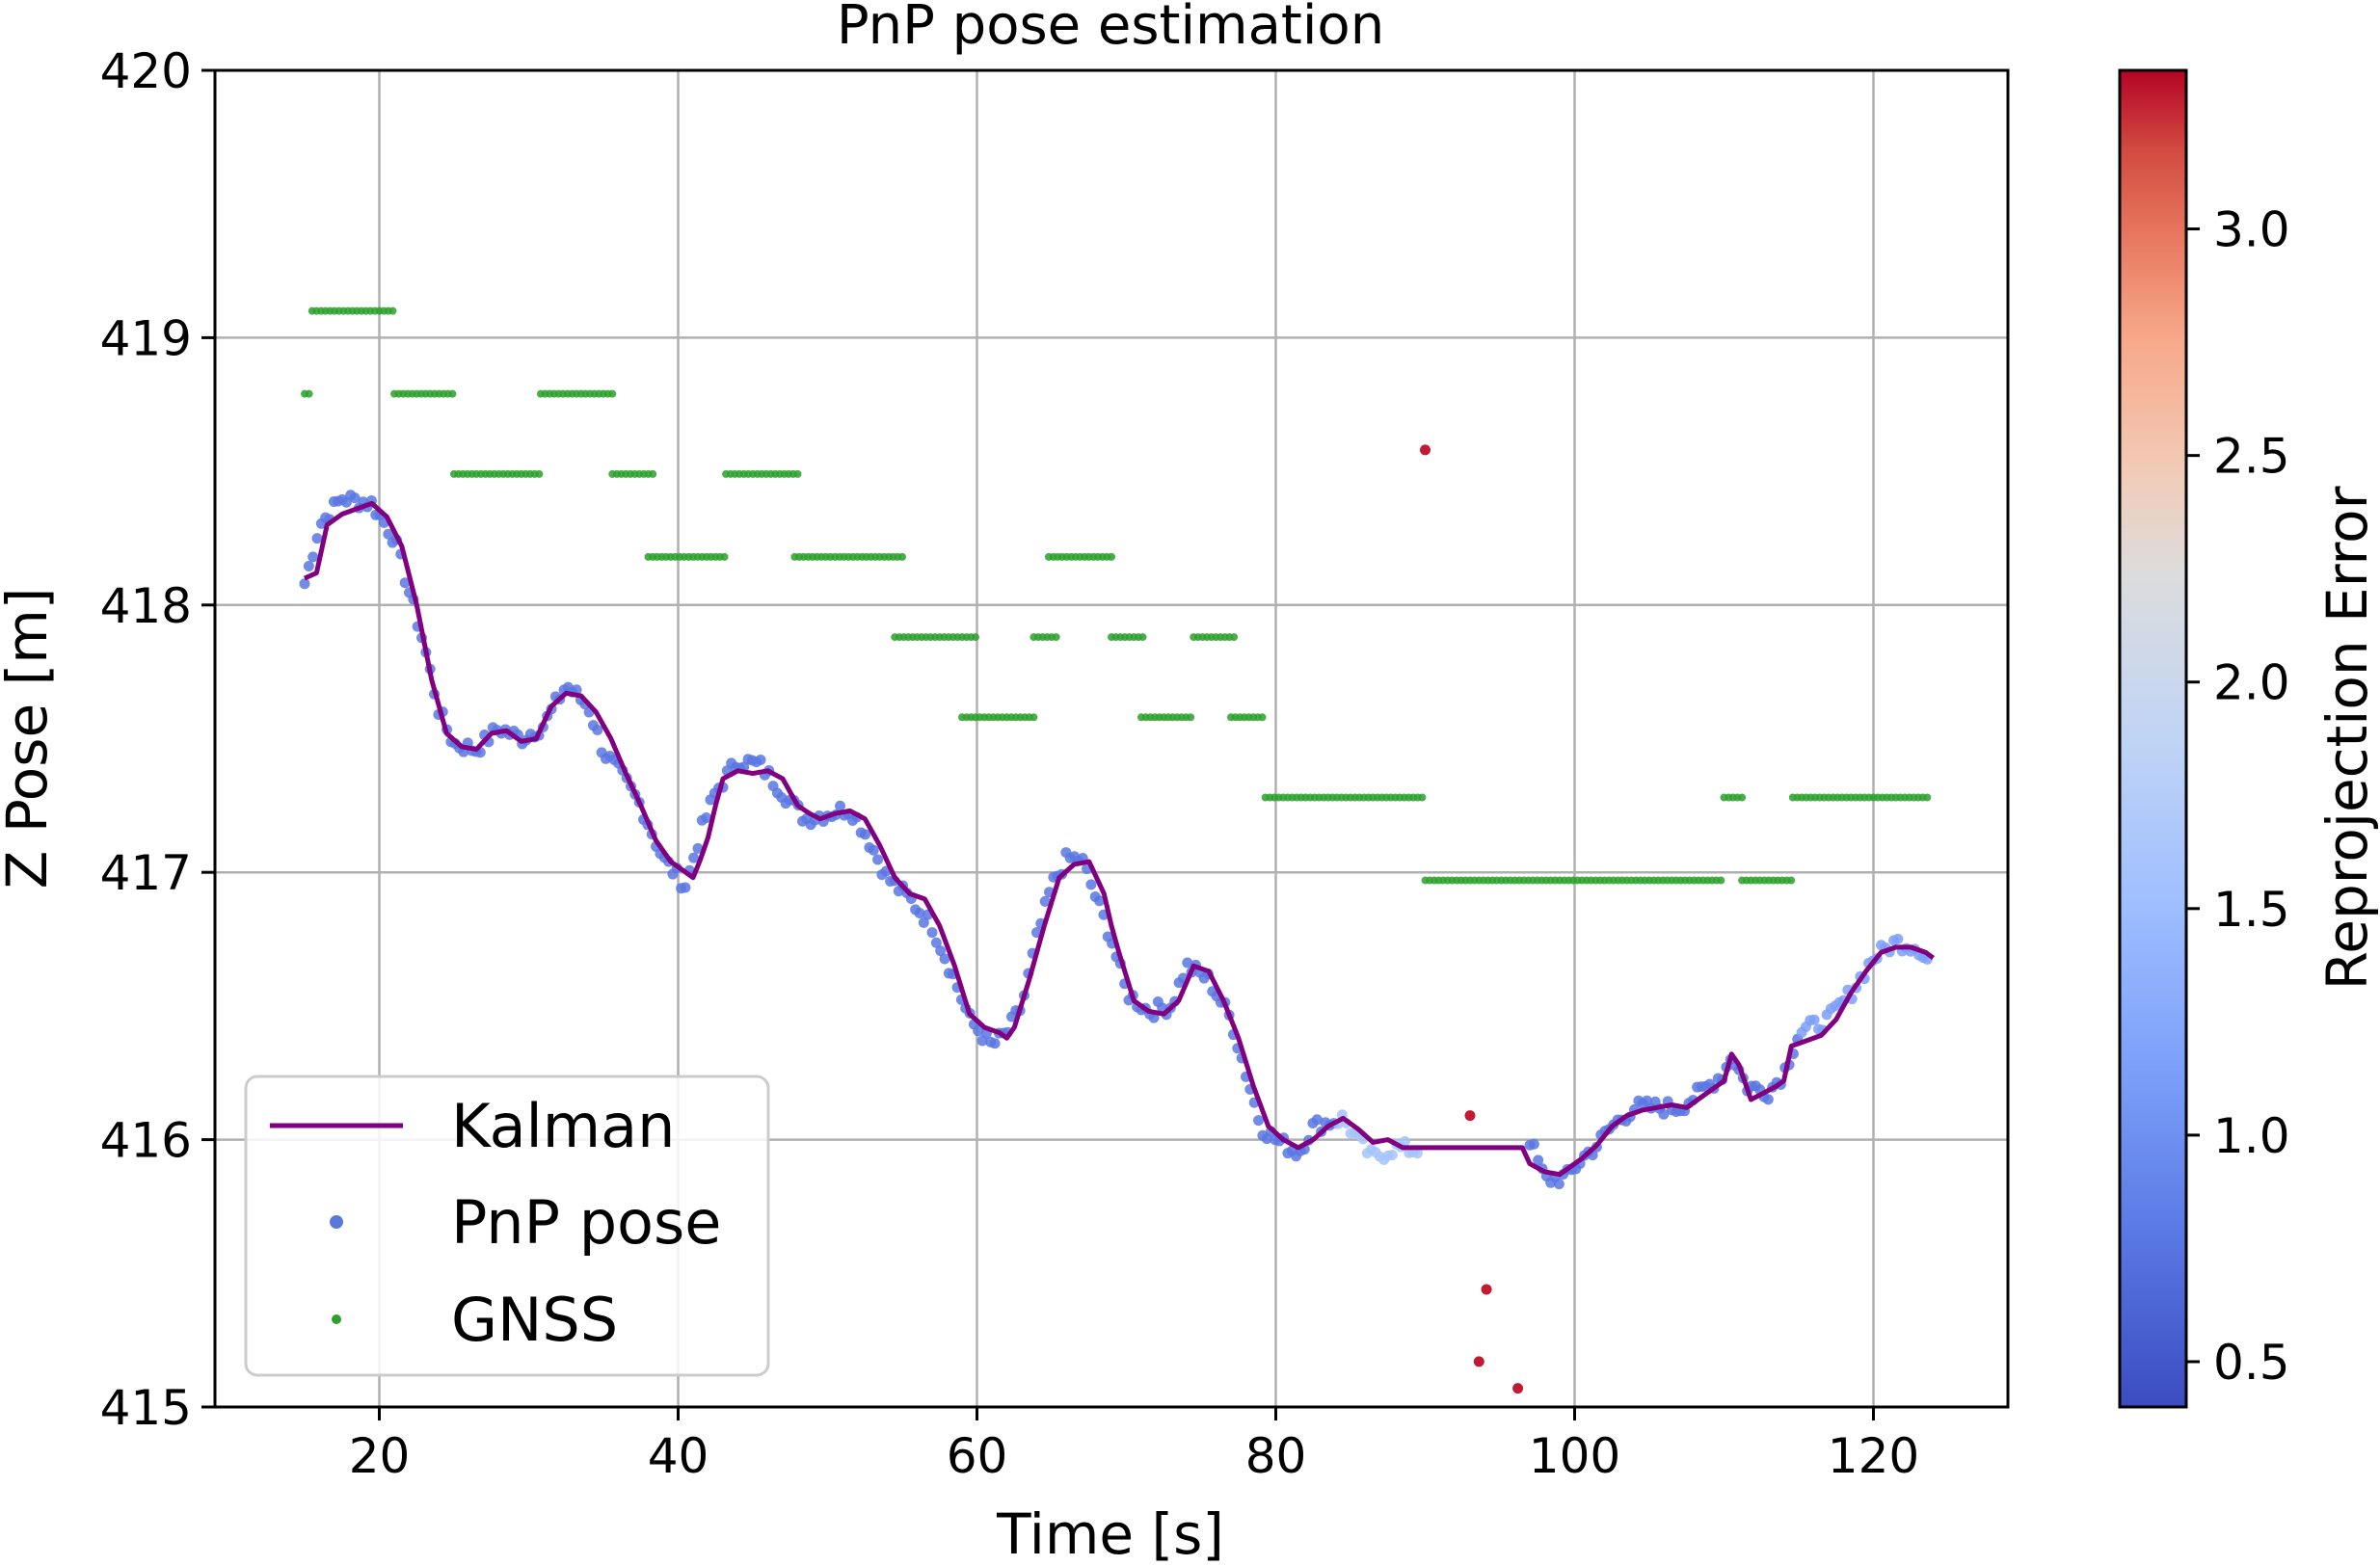  Describe the element at coordinates (30, 739) in the screenshot. I see `y-axis-label: Z Pose [m]` at that location.